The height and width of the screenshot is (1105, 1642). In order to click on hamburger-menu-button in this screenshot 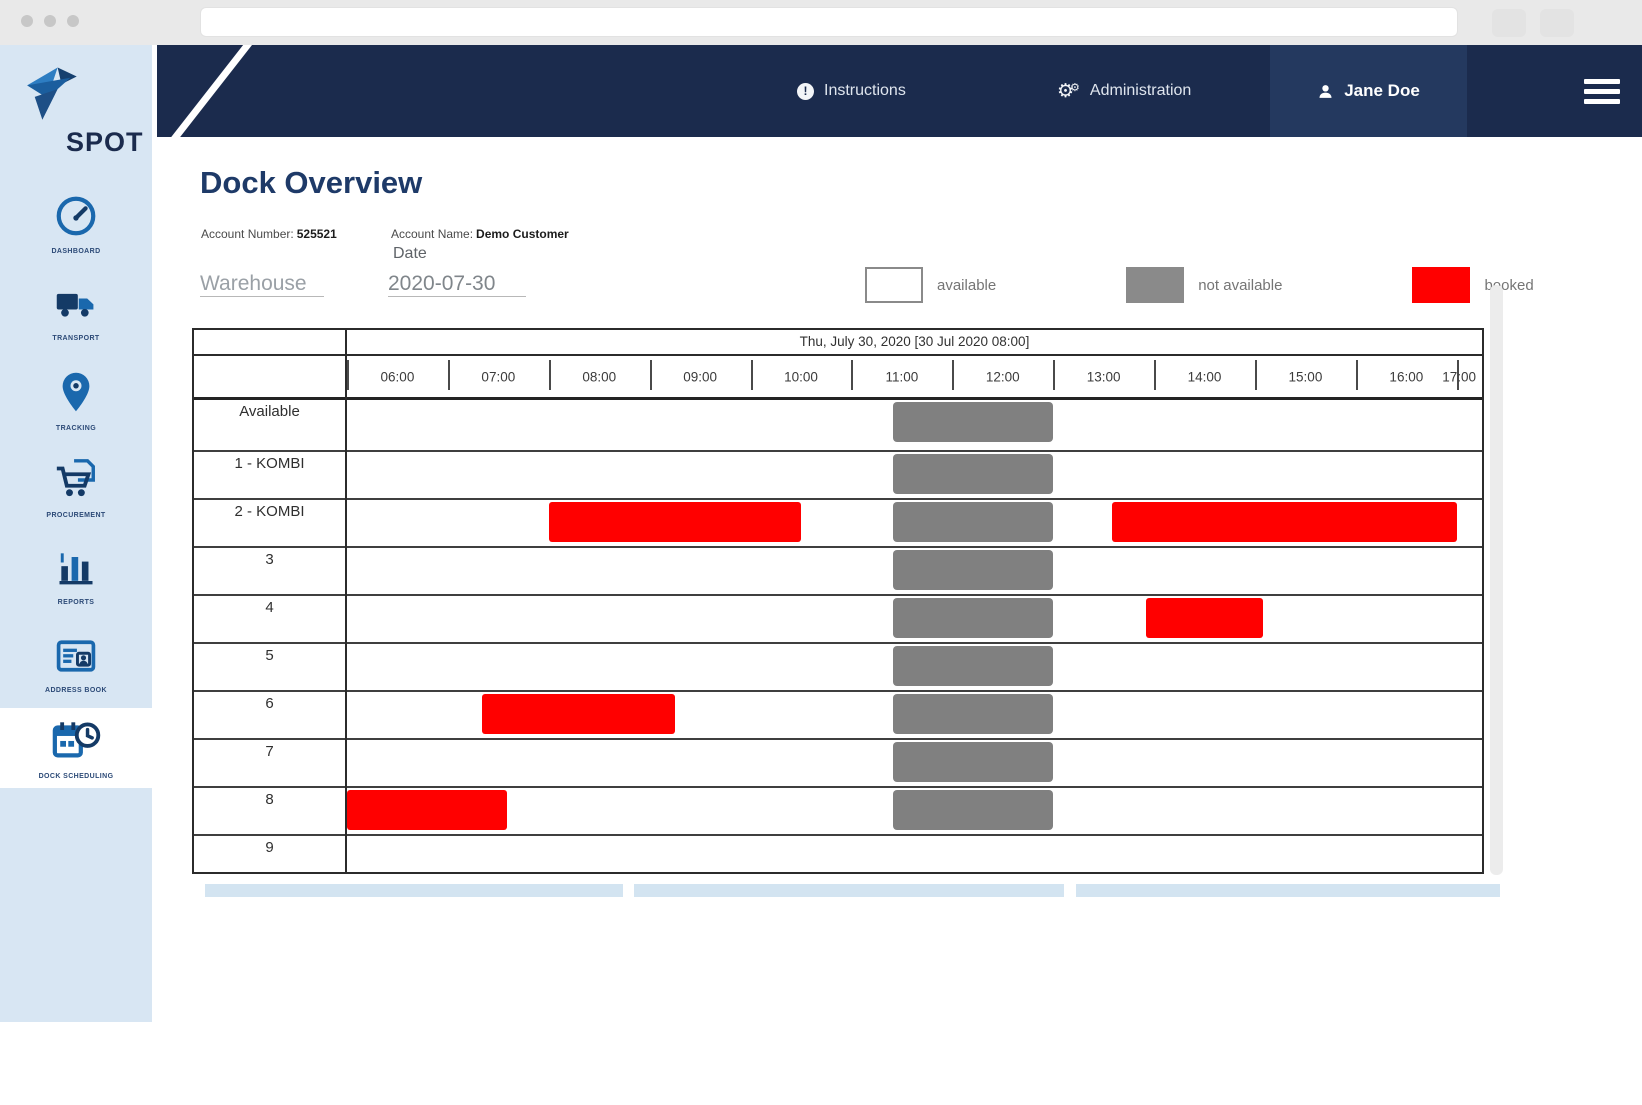, I will do `click(1602, 91)`.